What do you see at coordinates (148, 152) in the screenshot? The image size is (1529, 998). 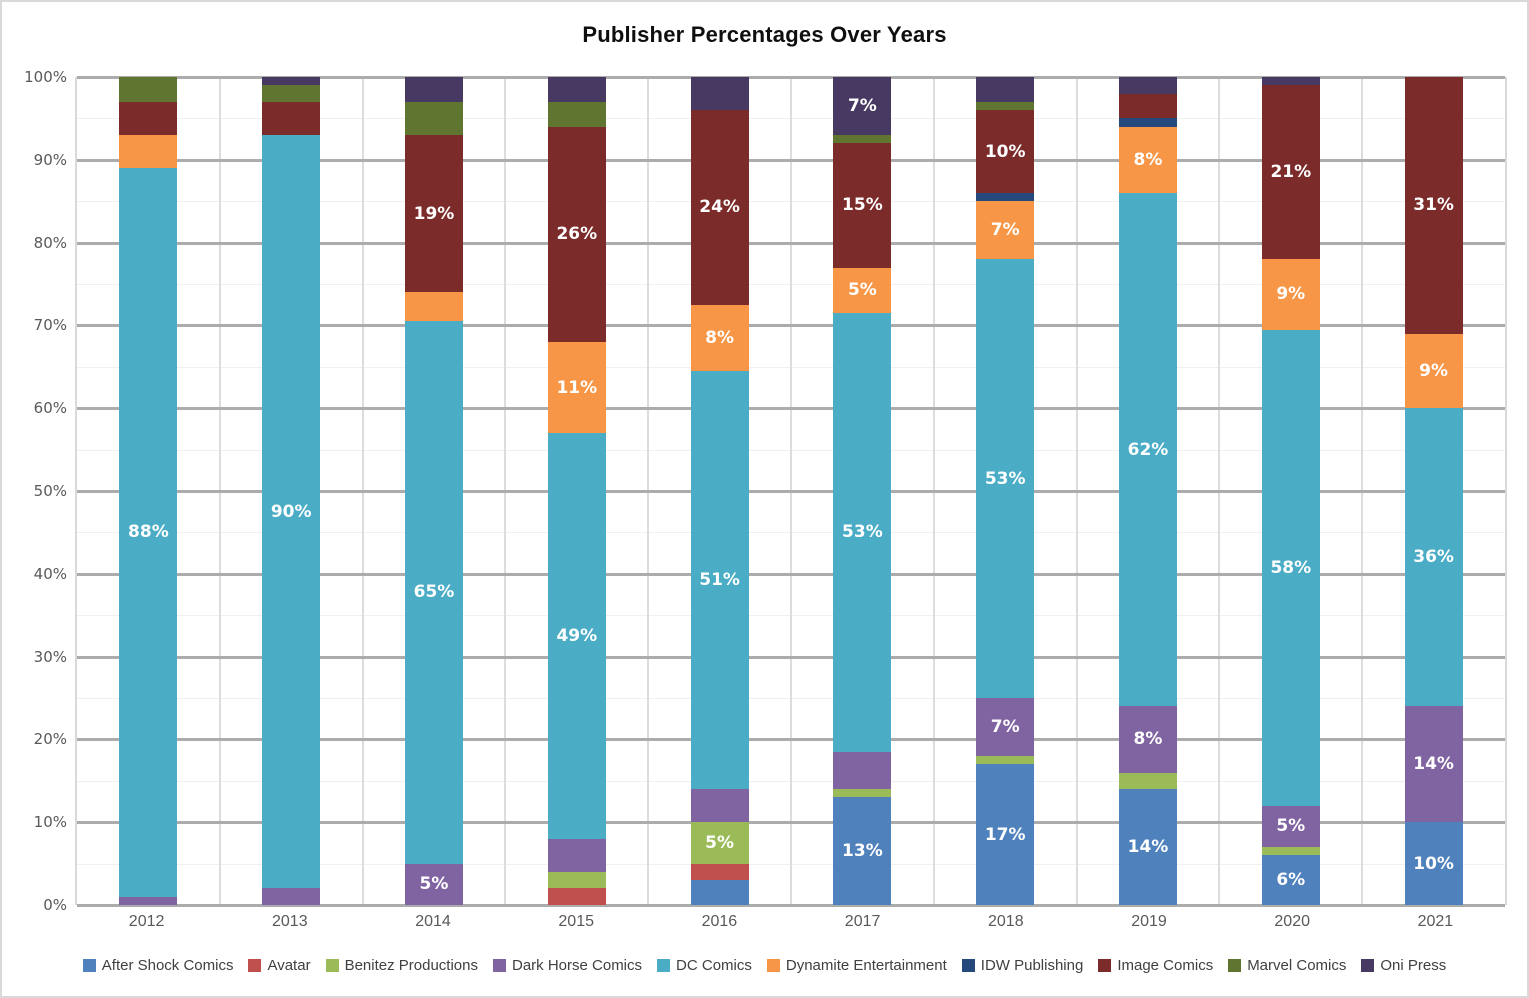 I see `segment-dynamite-entertainment` at bounding box center [148, 152].